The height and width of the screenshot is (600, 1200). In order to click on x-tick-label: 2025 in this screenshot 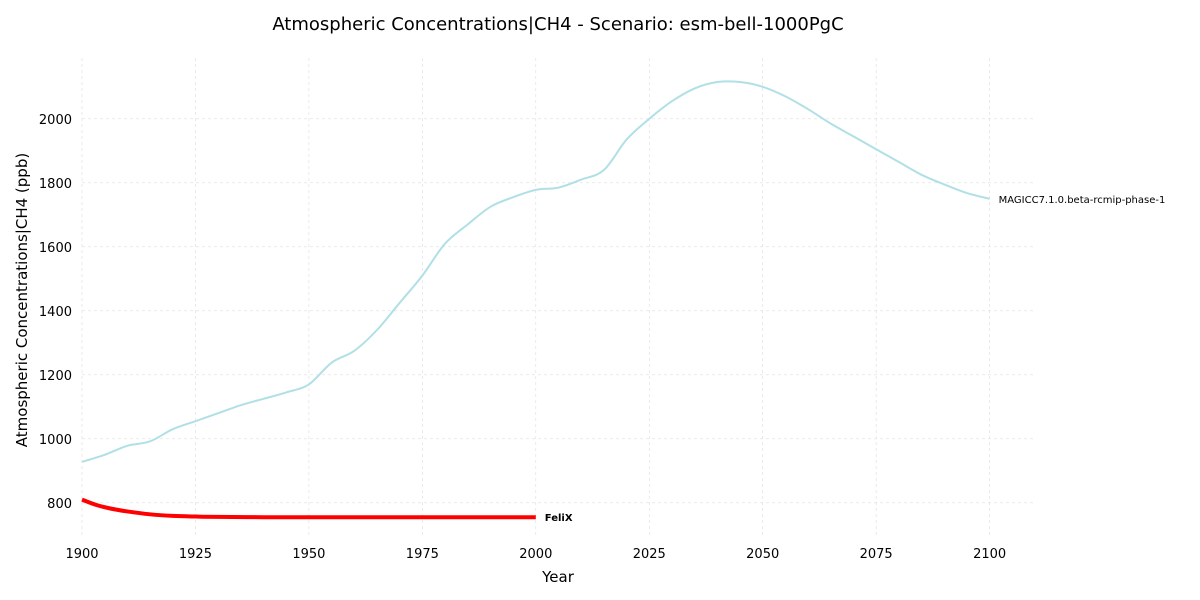, I will do `click(649, 554)`.